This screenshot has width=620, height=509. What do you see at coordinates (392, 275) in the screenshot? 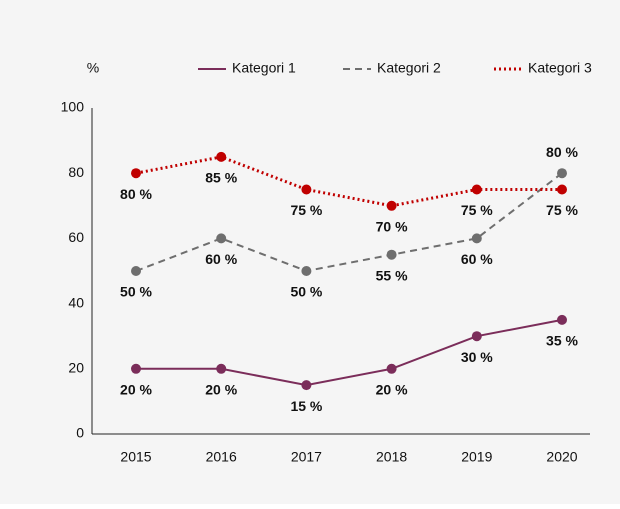
I see `data-label: 55 %` at bounding box center [392, 275].